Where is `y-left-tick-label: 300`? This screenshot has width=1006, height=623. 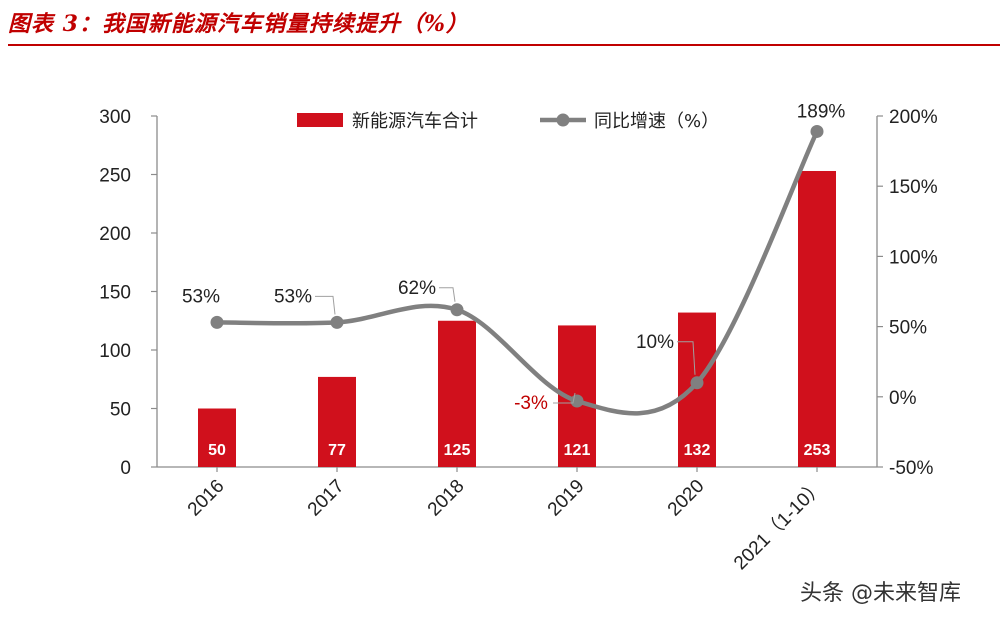
y-left-tick-label: 300 is located at coordinates (115, 117).